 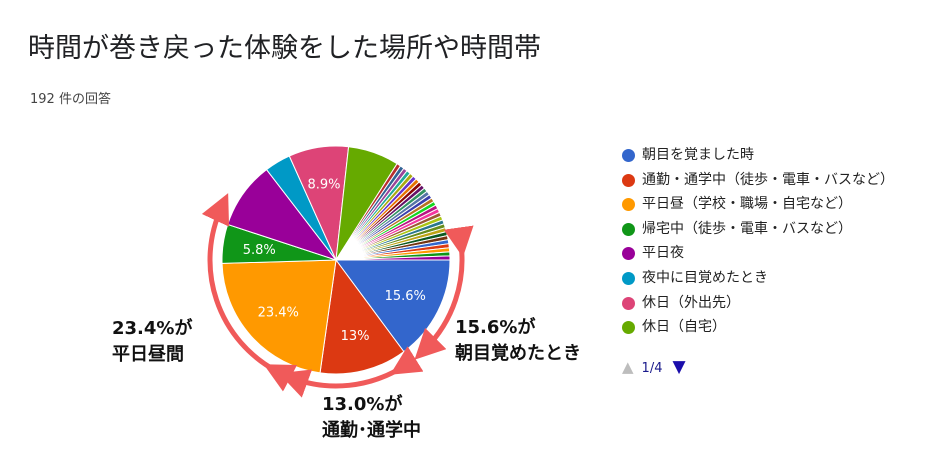 I want to click on legend-label: 通勤・通学中（徒歩・電車・バスなど）, so click(x=768, y=179).